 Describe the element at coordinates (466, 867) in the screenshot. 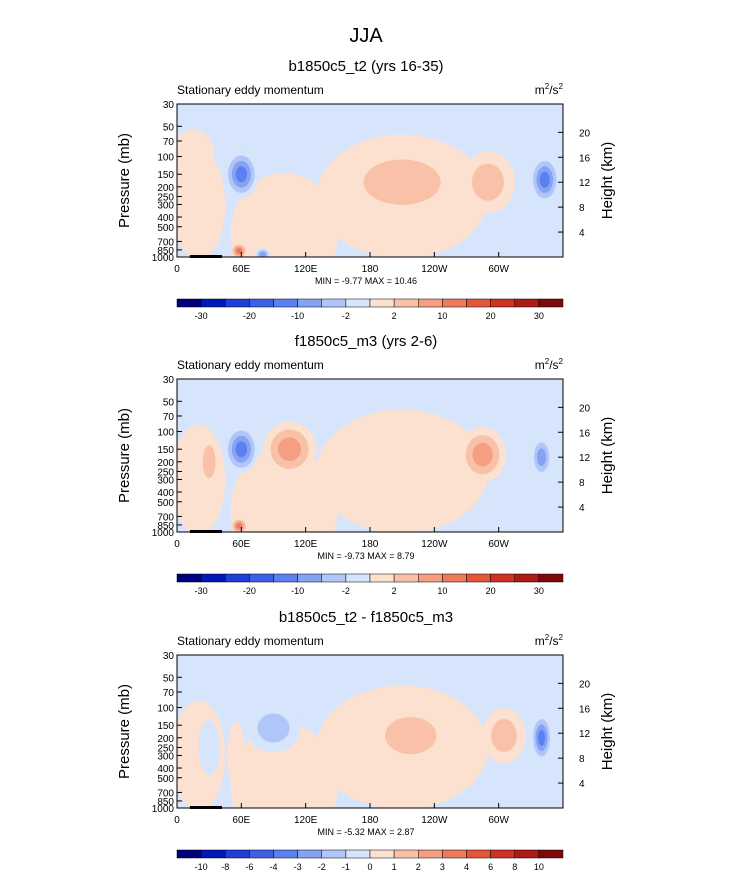

I see `colorbar-label: 4` at that location.